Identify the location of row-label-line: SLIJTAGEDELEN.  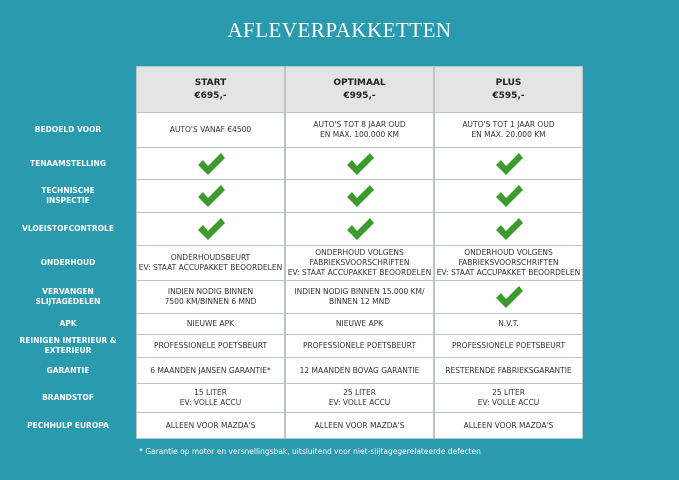
(68, 301).